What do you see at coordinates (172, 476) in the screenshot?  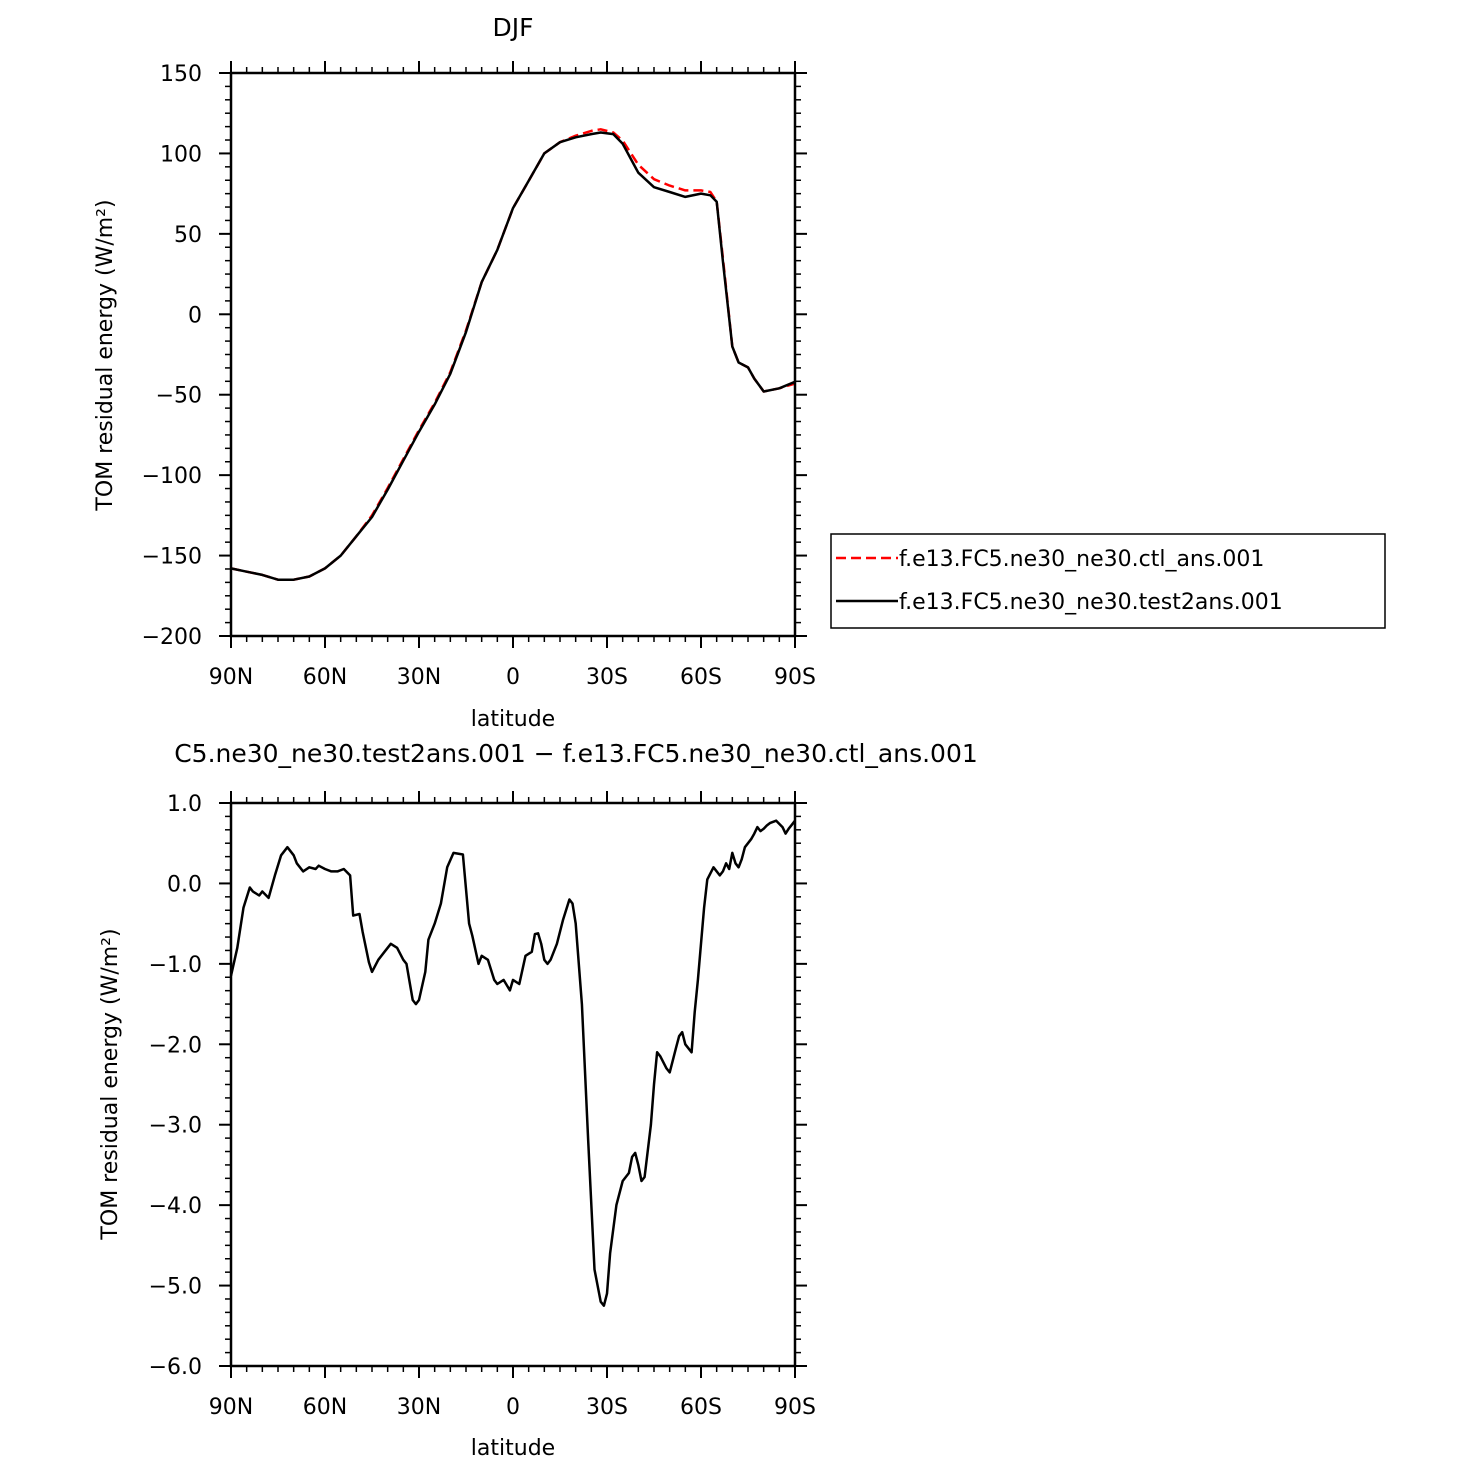 I see `y-tick-label: −100` at bounding box center [172, 476].